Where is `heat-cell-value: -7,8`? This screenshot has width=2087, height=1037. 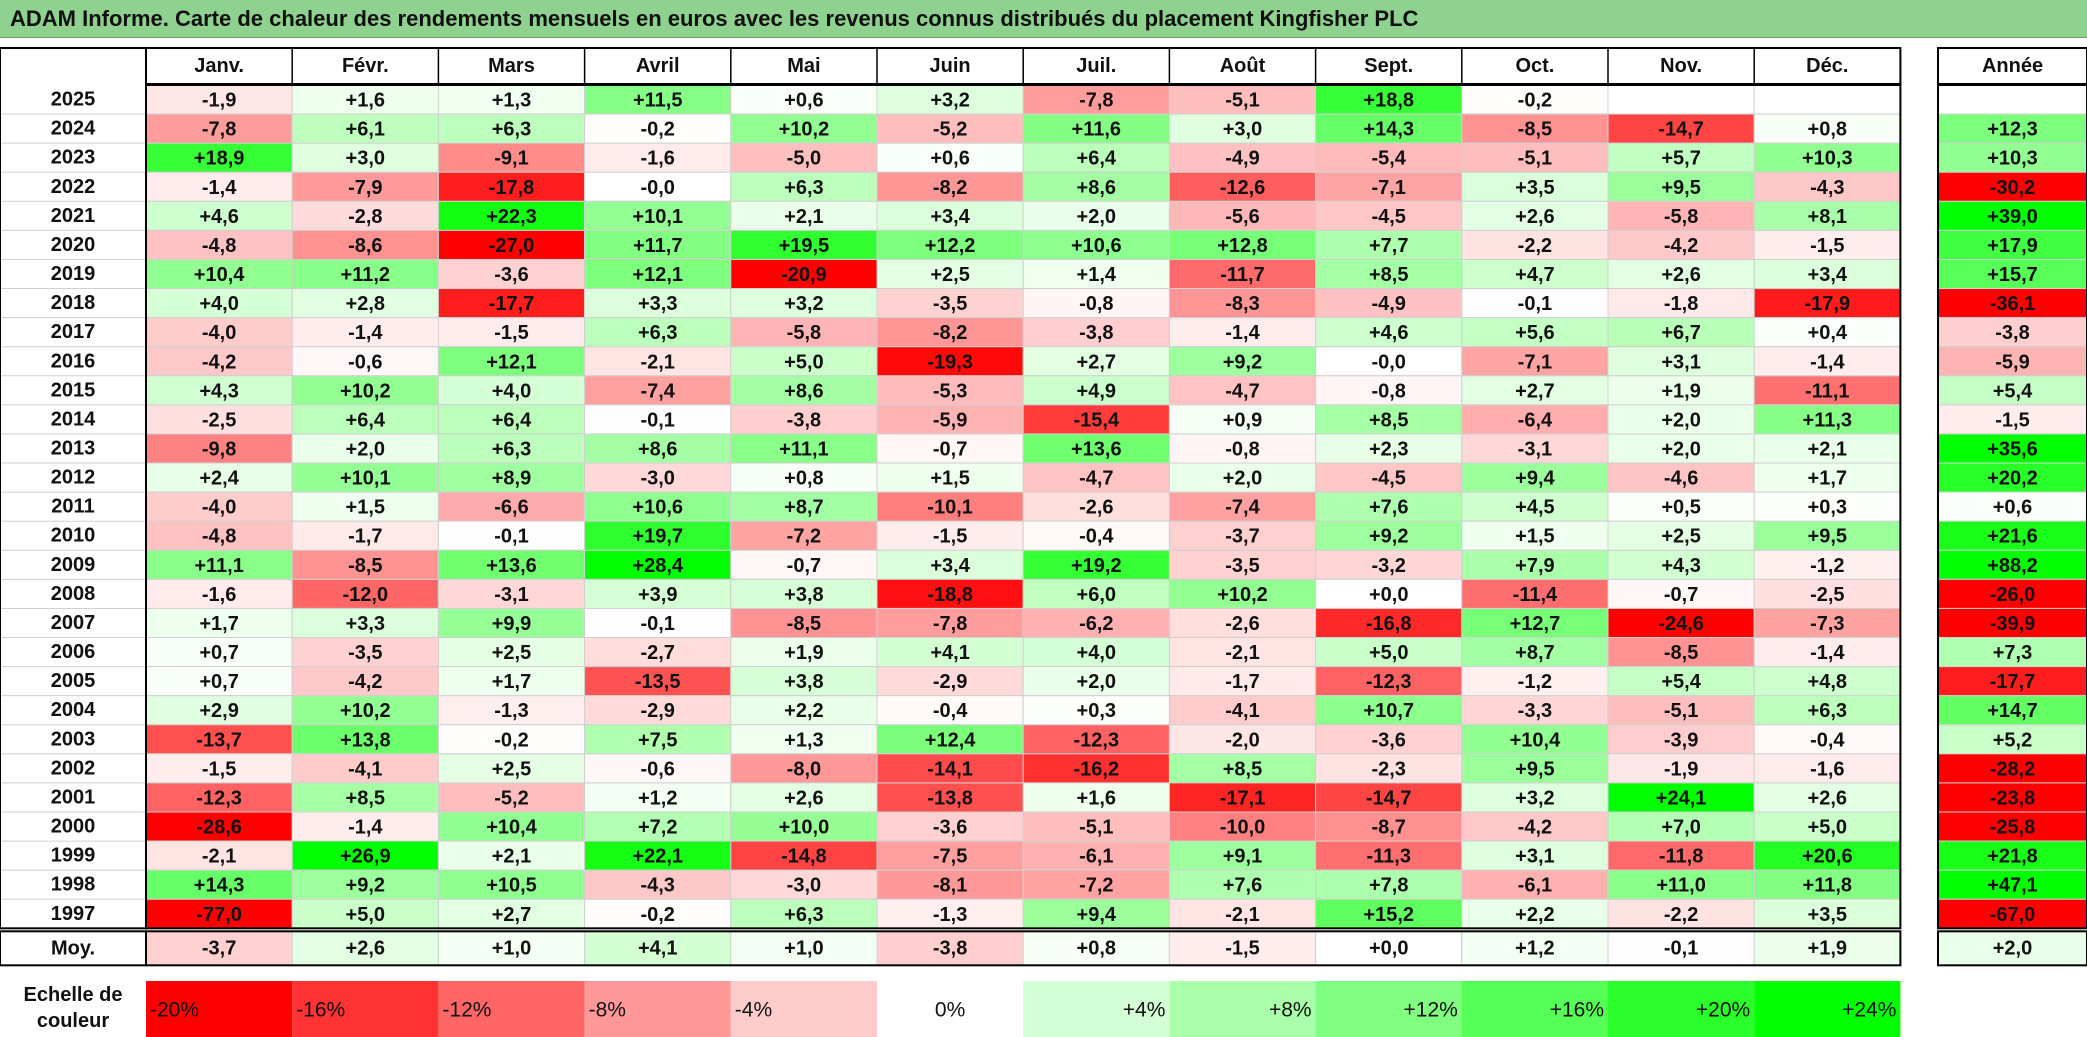
heat-cell-value: -7,8 is located at coordinates (1096, 101).